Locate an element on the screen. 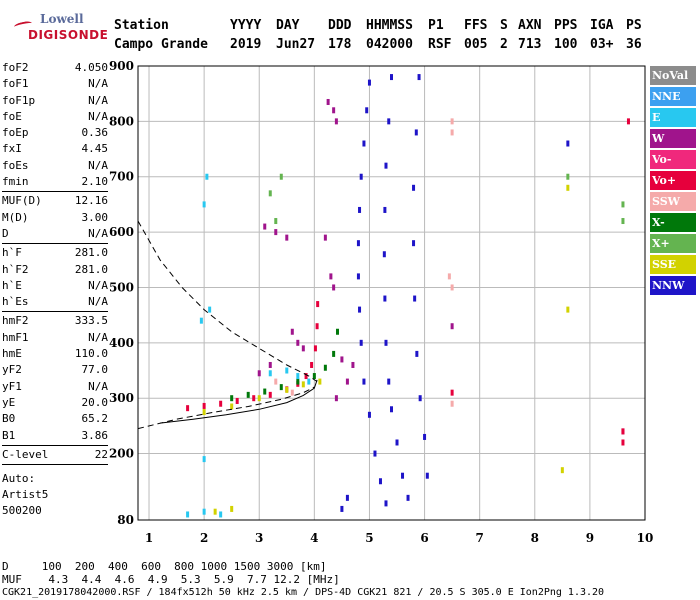 The width and height of the screenshot is (700, 600). param-row: D N/A is located at coordinates (55, 234).